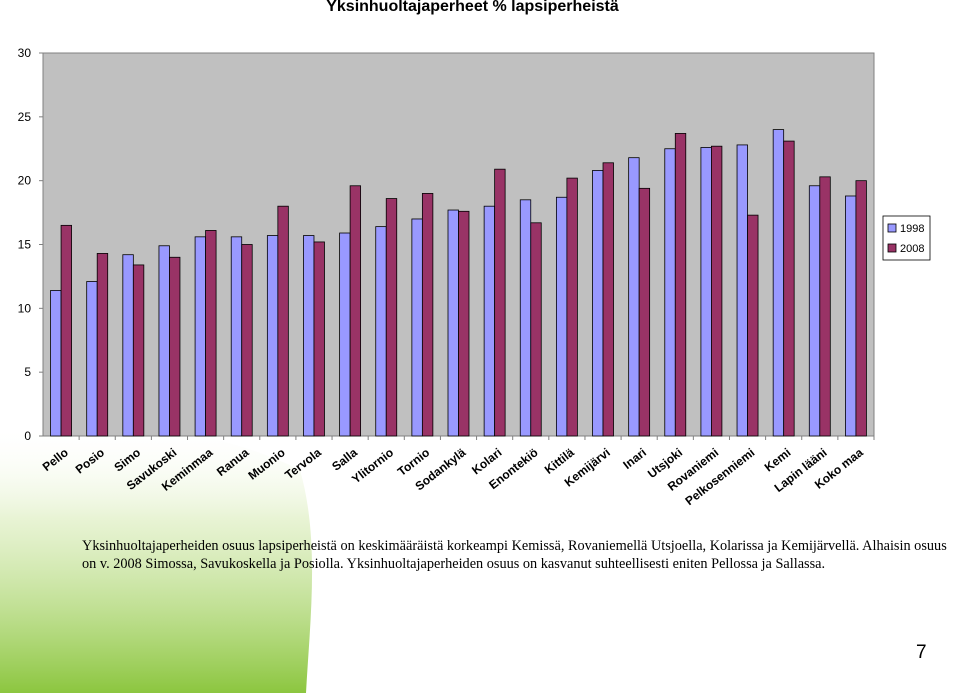  What do you see at coordinates (25, 308) in the screenshot?
I see `y-tick-label: 10` at bounding box center [25, 308].